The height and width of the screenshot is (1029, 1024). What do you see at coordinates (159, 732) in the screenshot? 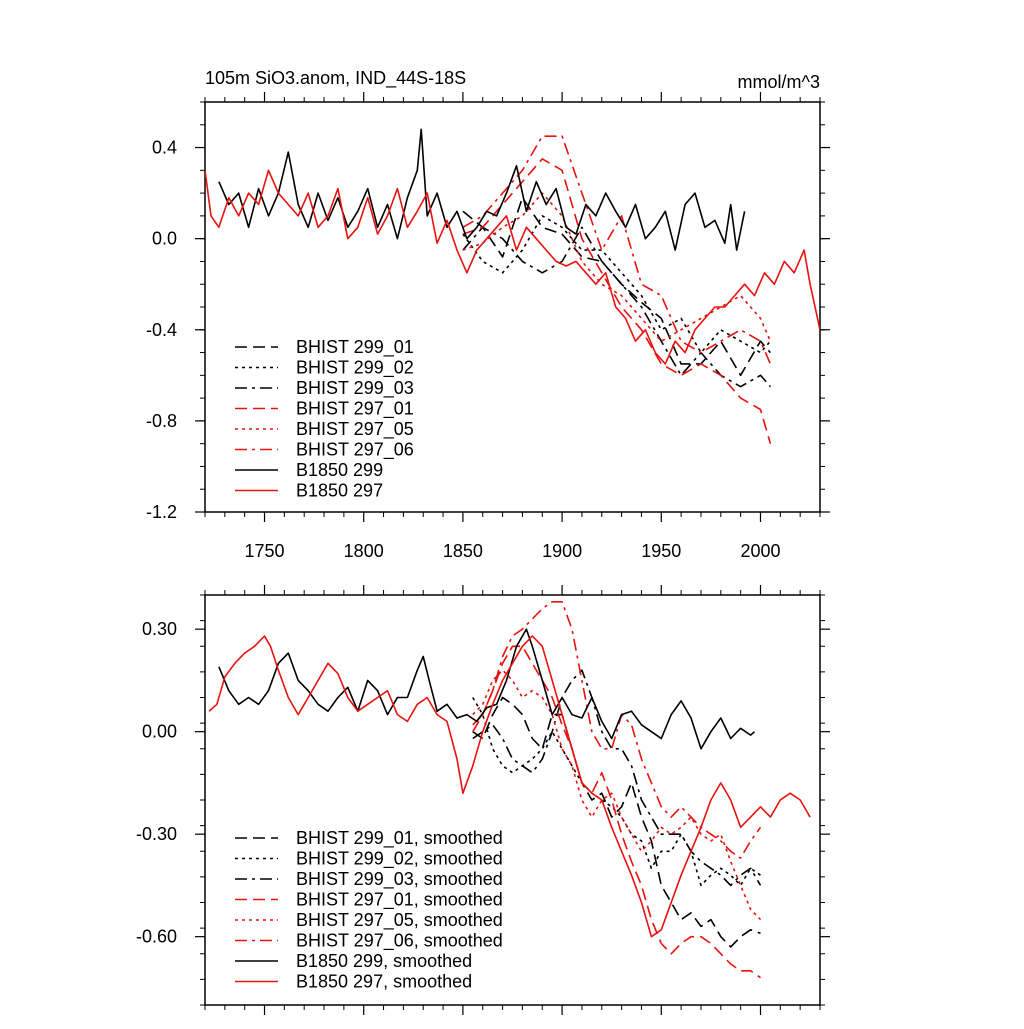
I see `y-tick-label: 0.00` at bounding box center [159, 732].